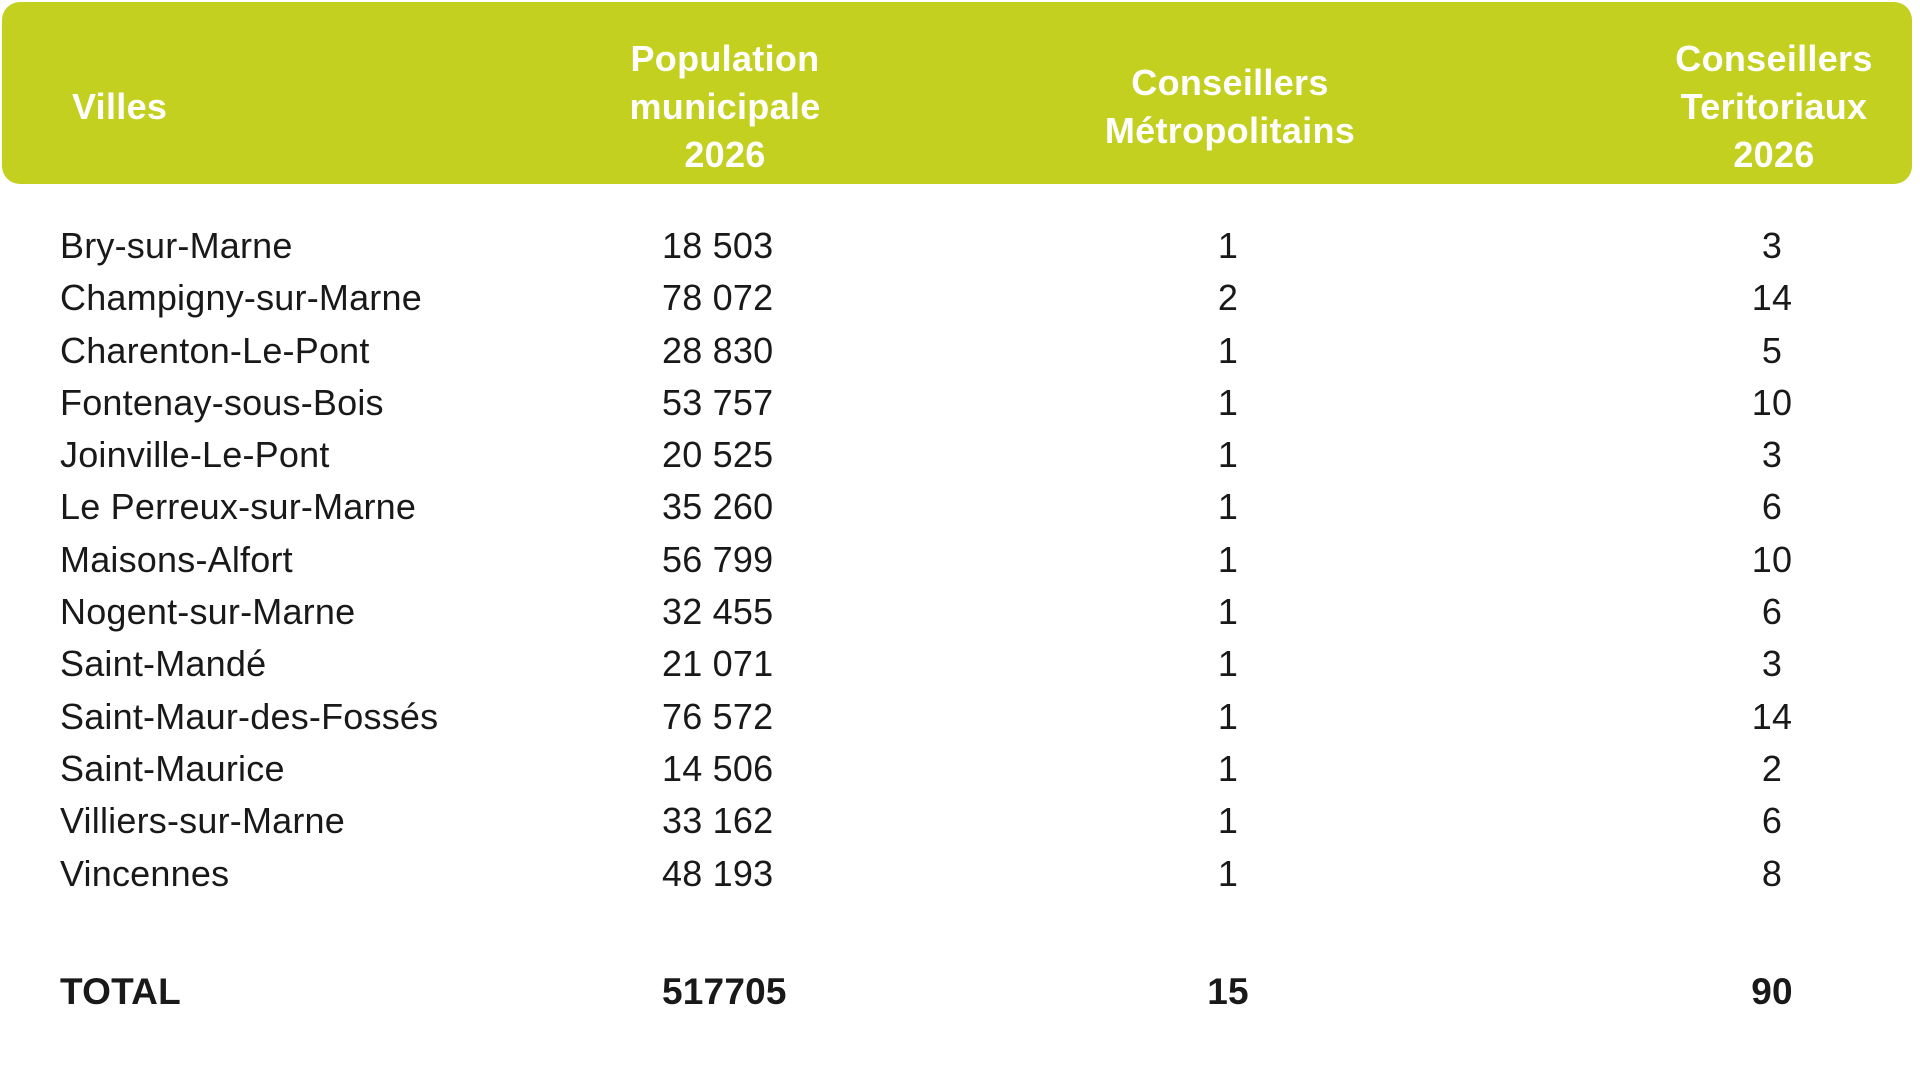 This screenshot has height=1080, width=1920. I want to click on table-row: Joinville-Le-Pont 20 525 1 3, so click(960, 455).